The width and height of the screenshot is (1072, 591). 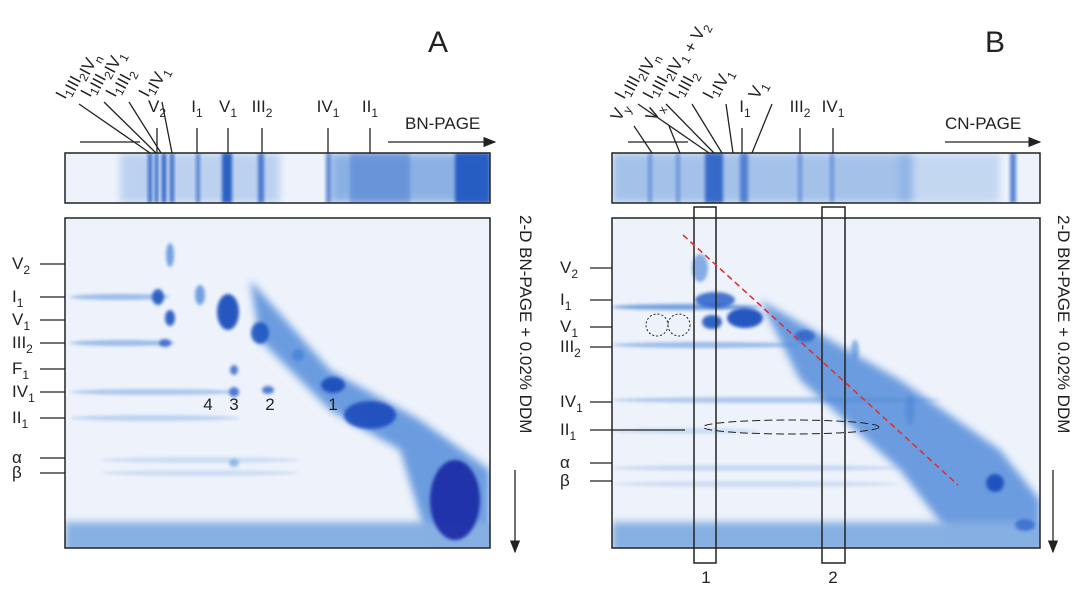 I want to click on label-base: F, so click(x=17, y=368).